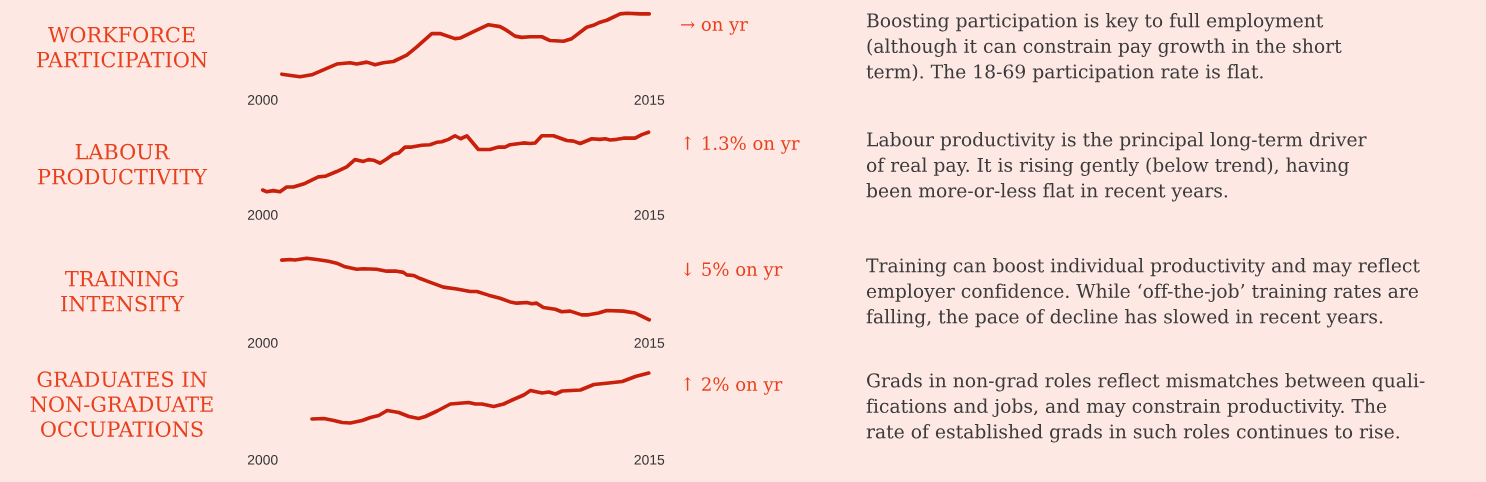  What do you see at coordinates (714, 28) in the screenshot?
I see `text: → on yr` at bounding box center [714, 28].